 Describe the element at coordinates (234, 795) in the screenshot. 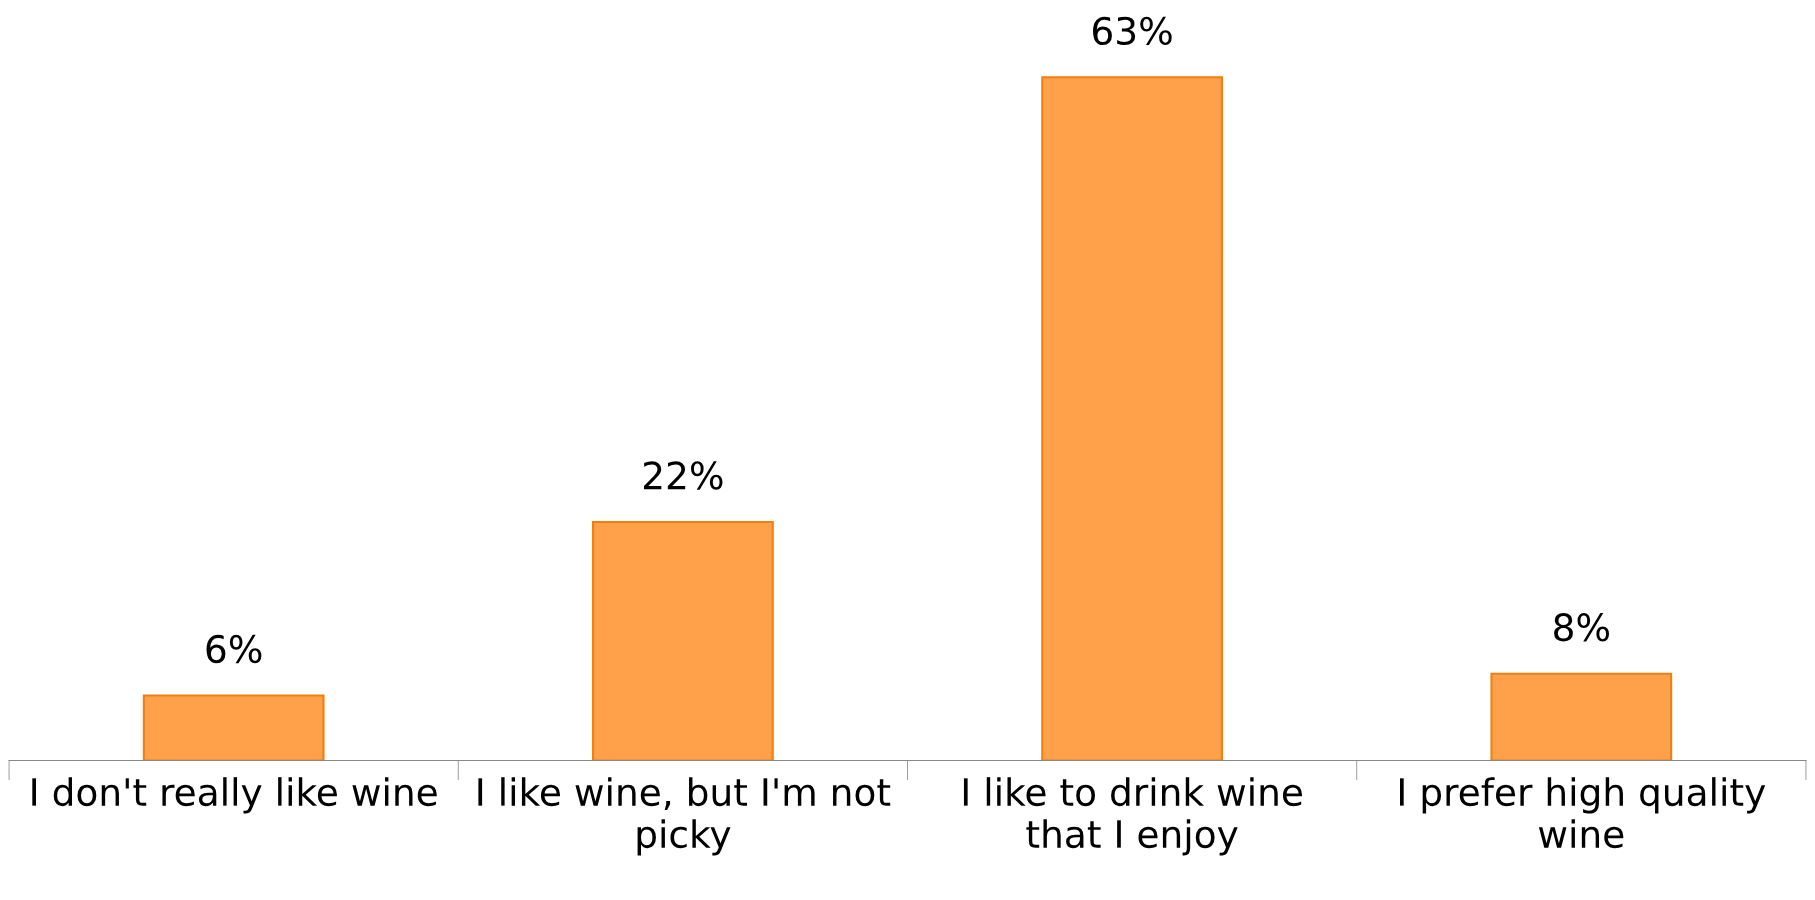

I see `x-tick-label: I don't really like wine` at that location.